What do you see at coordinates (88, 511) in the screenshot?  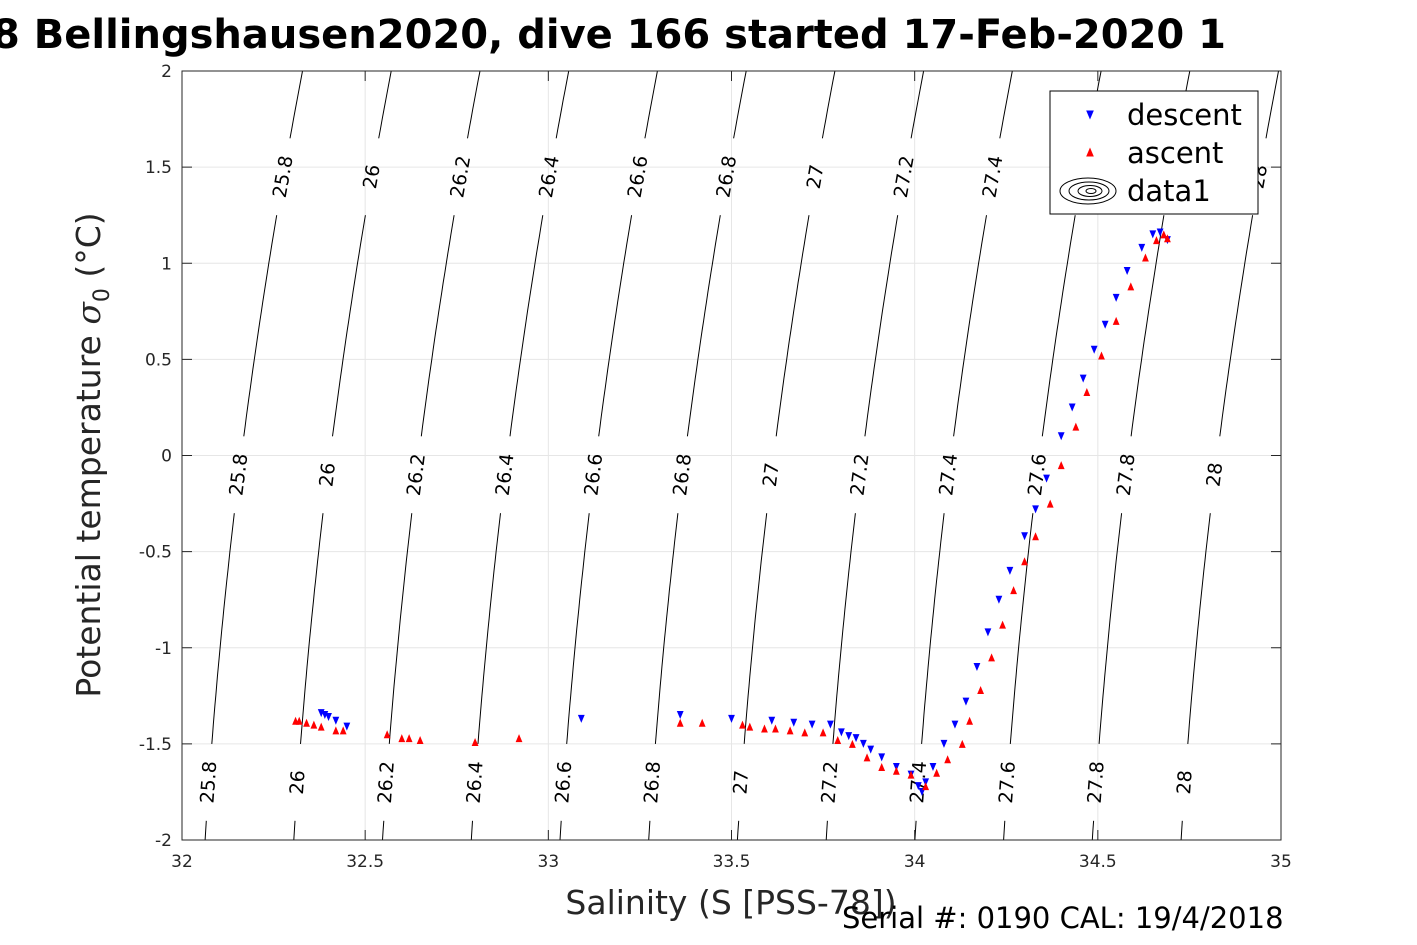 I see `y-axis-label-main: Potential temperature` at bounding box center [88, 511].